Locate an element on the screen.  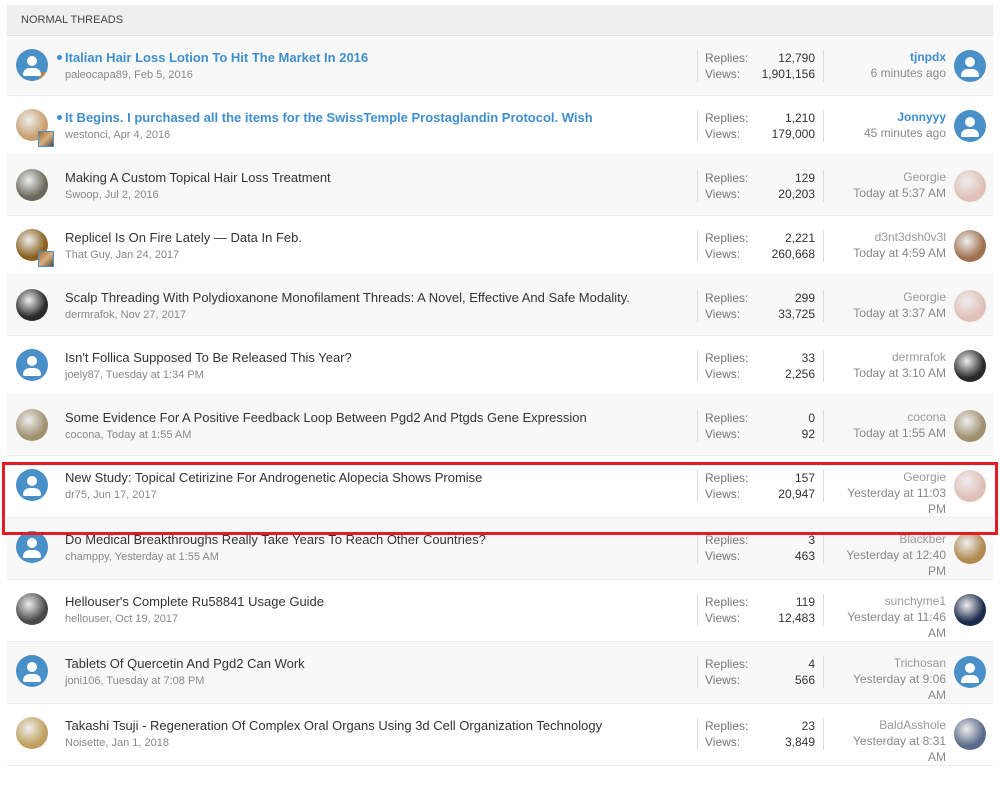
start-date: Nov 27, 2017 is located at coordinates (153, 315).